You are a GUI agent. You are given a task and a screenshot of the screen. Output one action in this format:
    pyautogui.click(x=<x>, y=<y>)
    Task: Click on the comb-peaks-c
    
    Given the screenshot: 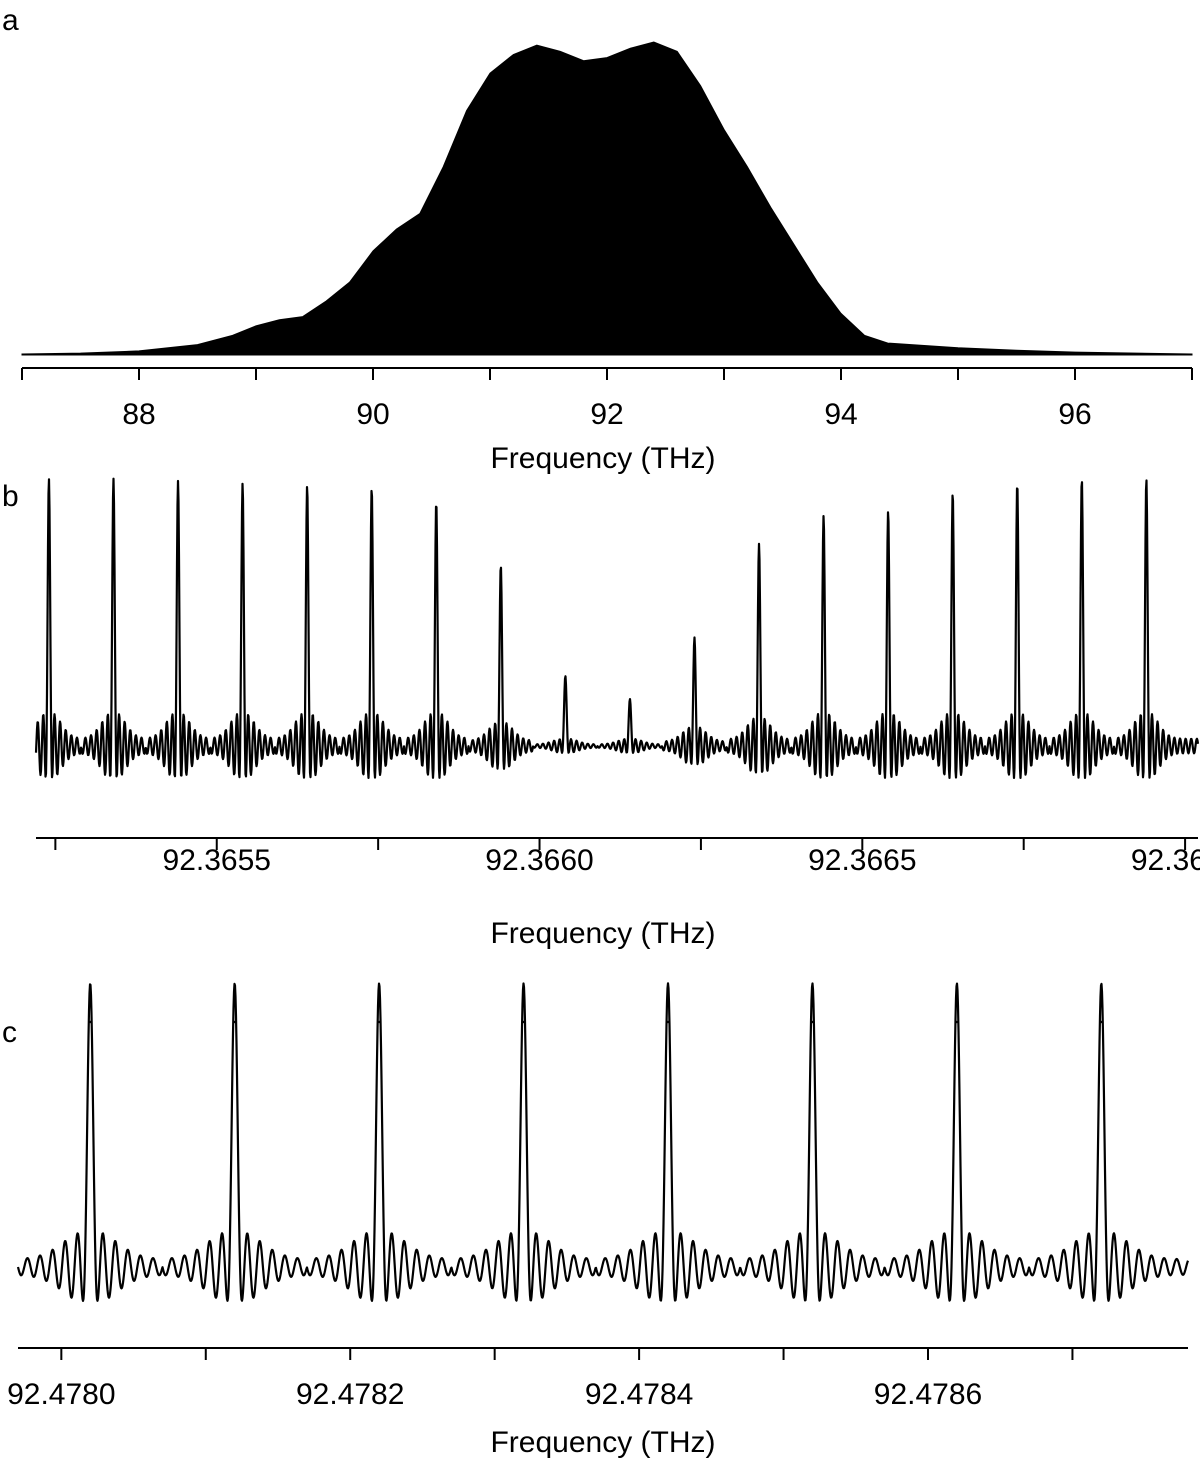 What is the action you would take?
    pyautogui.click(x=596, y=1022)
    